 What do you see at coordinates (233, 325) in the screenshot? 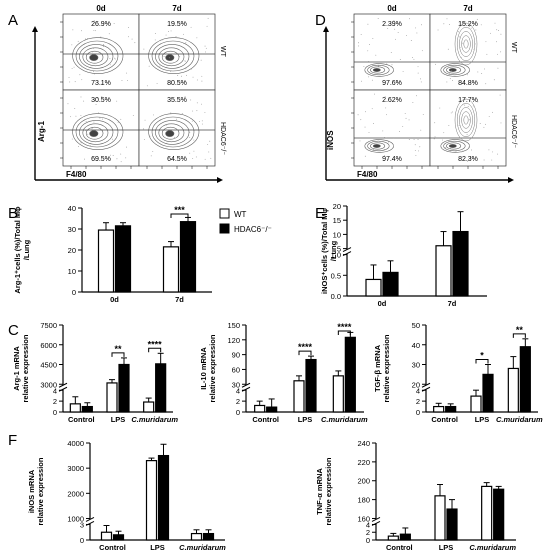
I see `y-tick-label: 150` at bounding box center [233, 325].